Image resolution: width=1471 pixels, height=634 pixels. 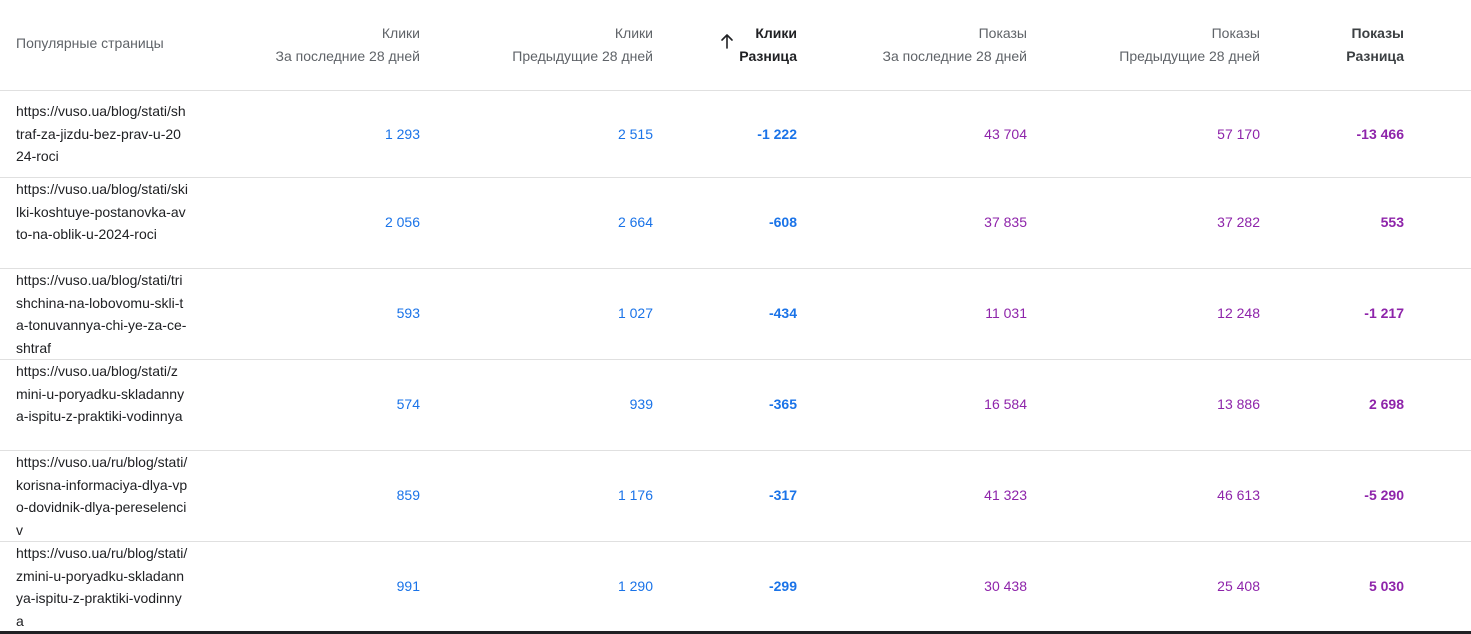 I want to click on clicks-previous: 1 290, so click(x=635, y=586).